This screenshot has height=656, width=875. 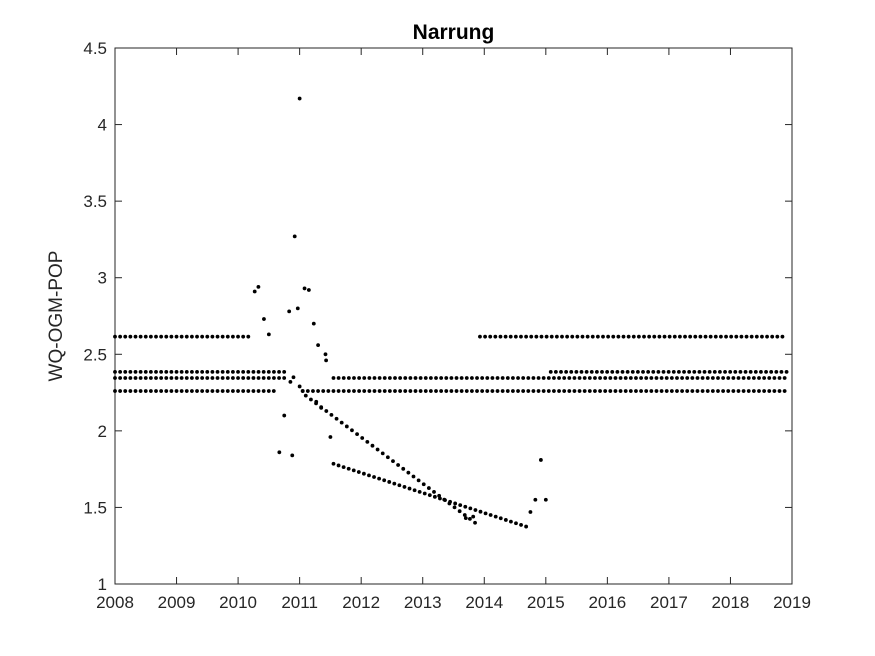 I want to click on x-tick-label: 2008, so click(x=115, y=602).